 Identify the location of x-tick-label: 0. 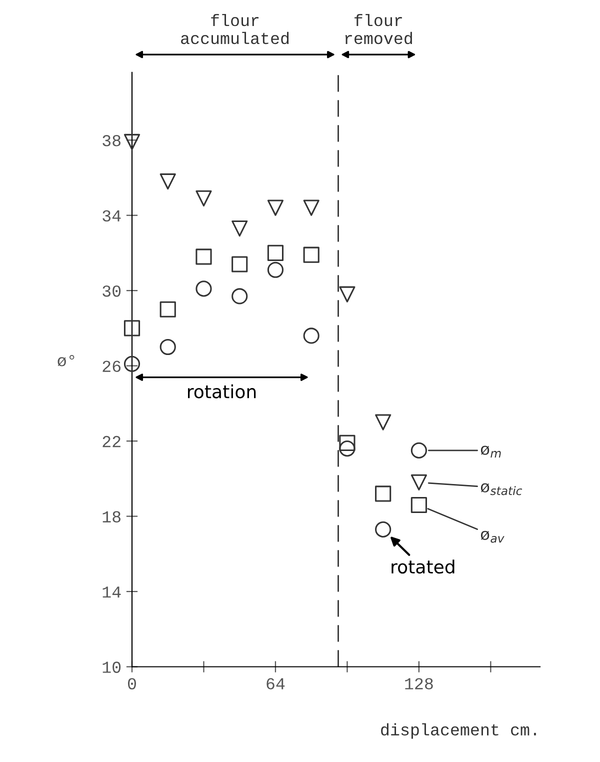
(132, 684).